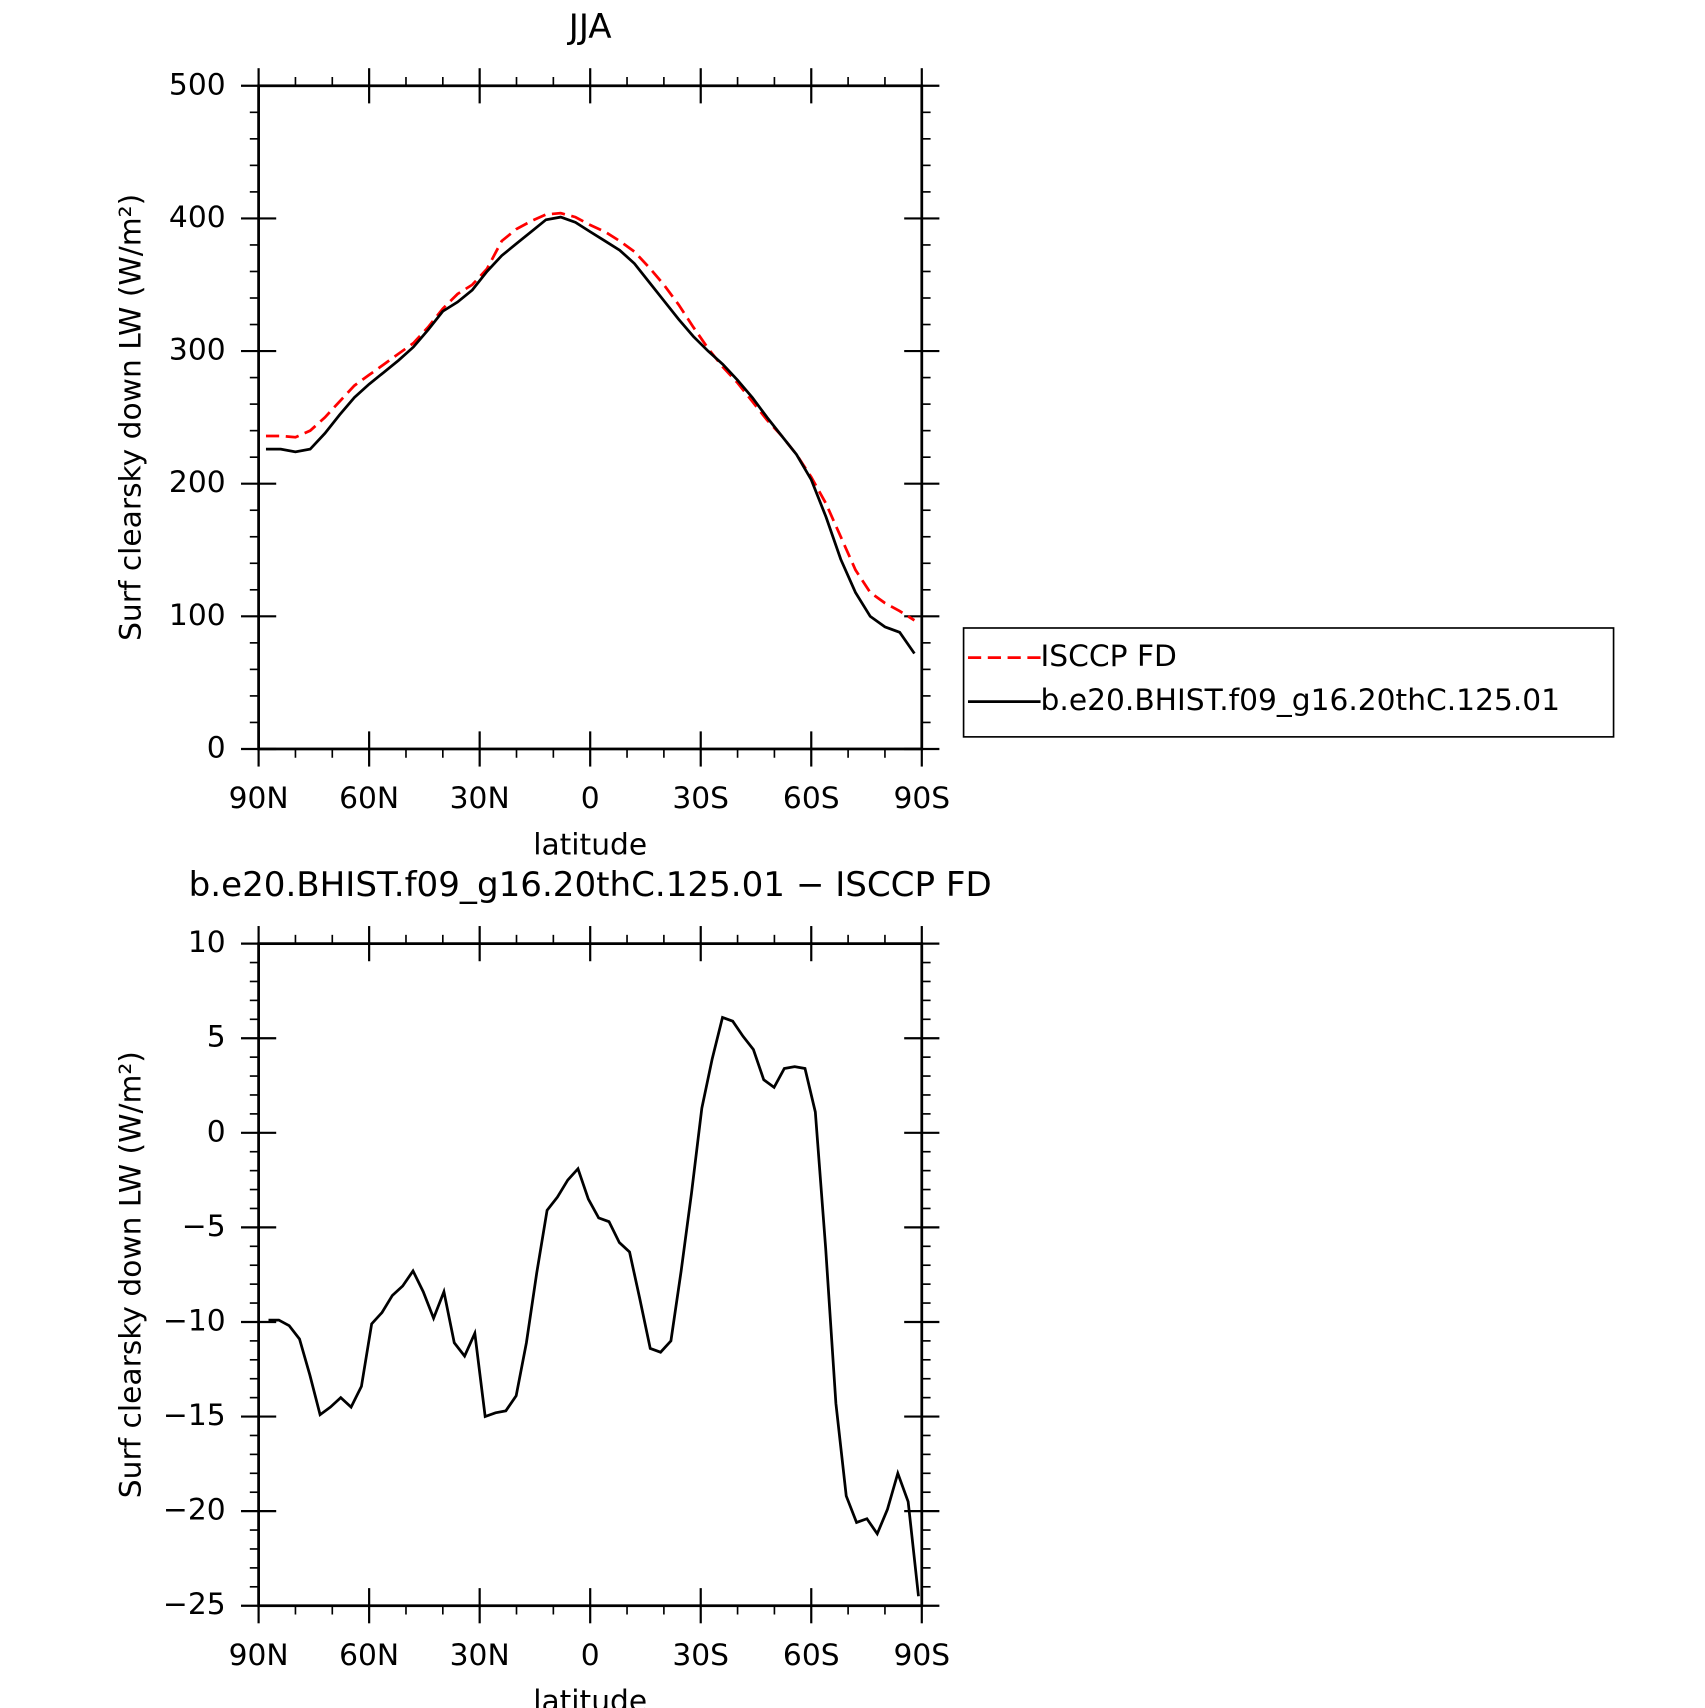 Image resolution: width=1705 pixels, height=1708 pixels. Describe the element at coordinates (197, 482) in the screenshot. I see `y-tick-label: 200` at that location.